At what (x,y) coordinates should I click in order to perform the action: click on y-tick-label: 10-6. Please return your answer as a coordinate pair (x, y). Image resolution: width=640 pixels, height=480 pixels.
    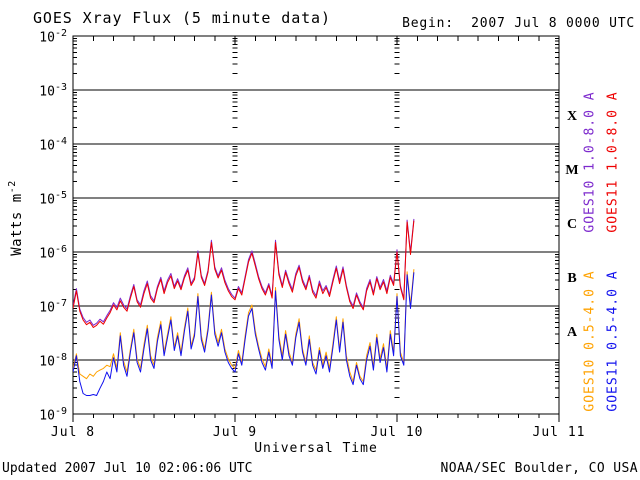
    Looking at the image, I should click on (48, 252).